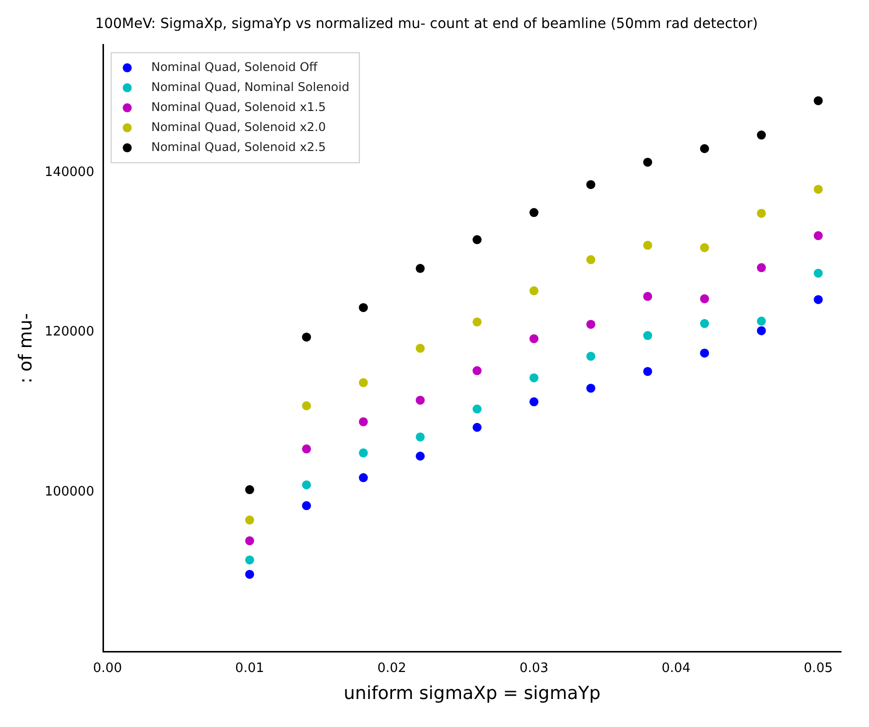 Image resolution: width=869 pixels, height=727 pixels. Describe the element at coordinates (107, 668) in the screenshot. I see `x-tick-label: 0.00` at that location.